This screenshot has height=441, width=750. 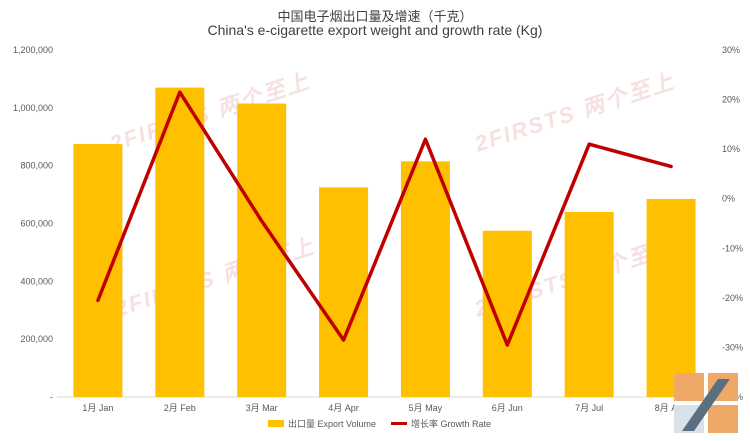 I want to click on legend-swatch-bar, so click(x=276, y=423).